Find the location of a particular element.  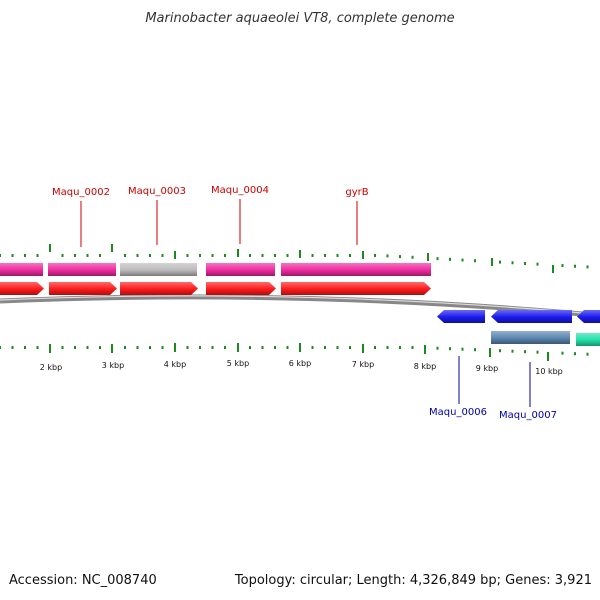

gene-label-maqu_0002: Maqu_0002 is located at coordinates (81, 192).